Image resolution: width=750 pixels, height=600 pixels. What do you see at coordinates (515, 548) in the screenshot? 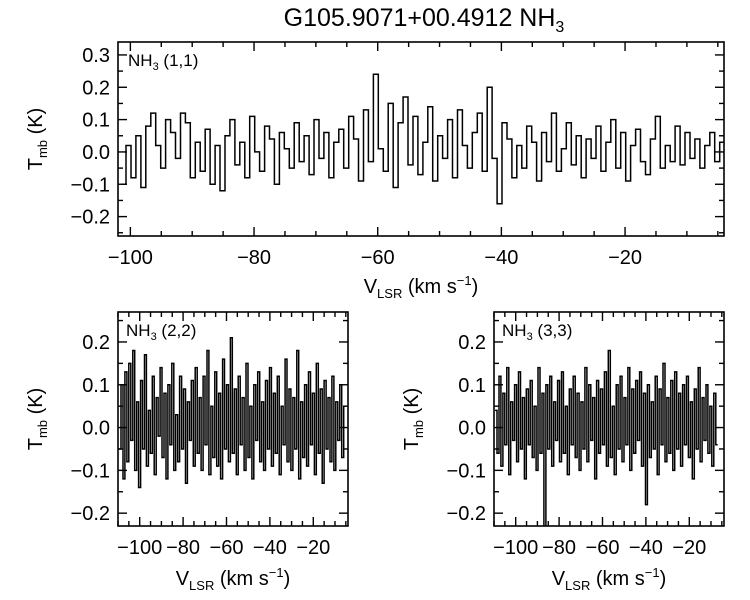
I see `x-tick-label-nh3-33: −100` at bounding box center [515, 548].